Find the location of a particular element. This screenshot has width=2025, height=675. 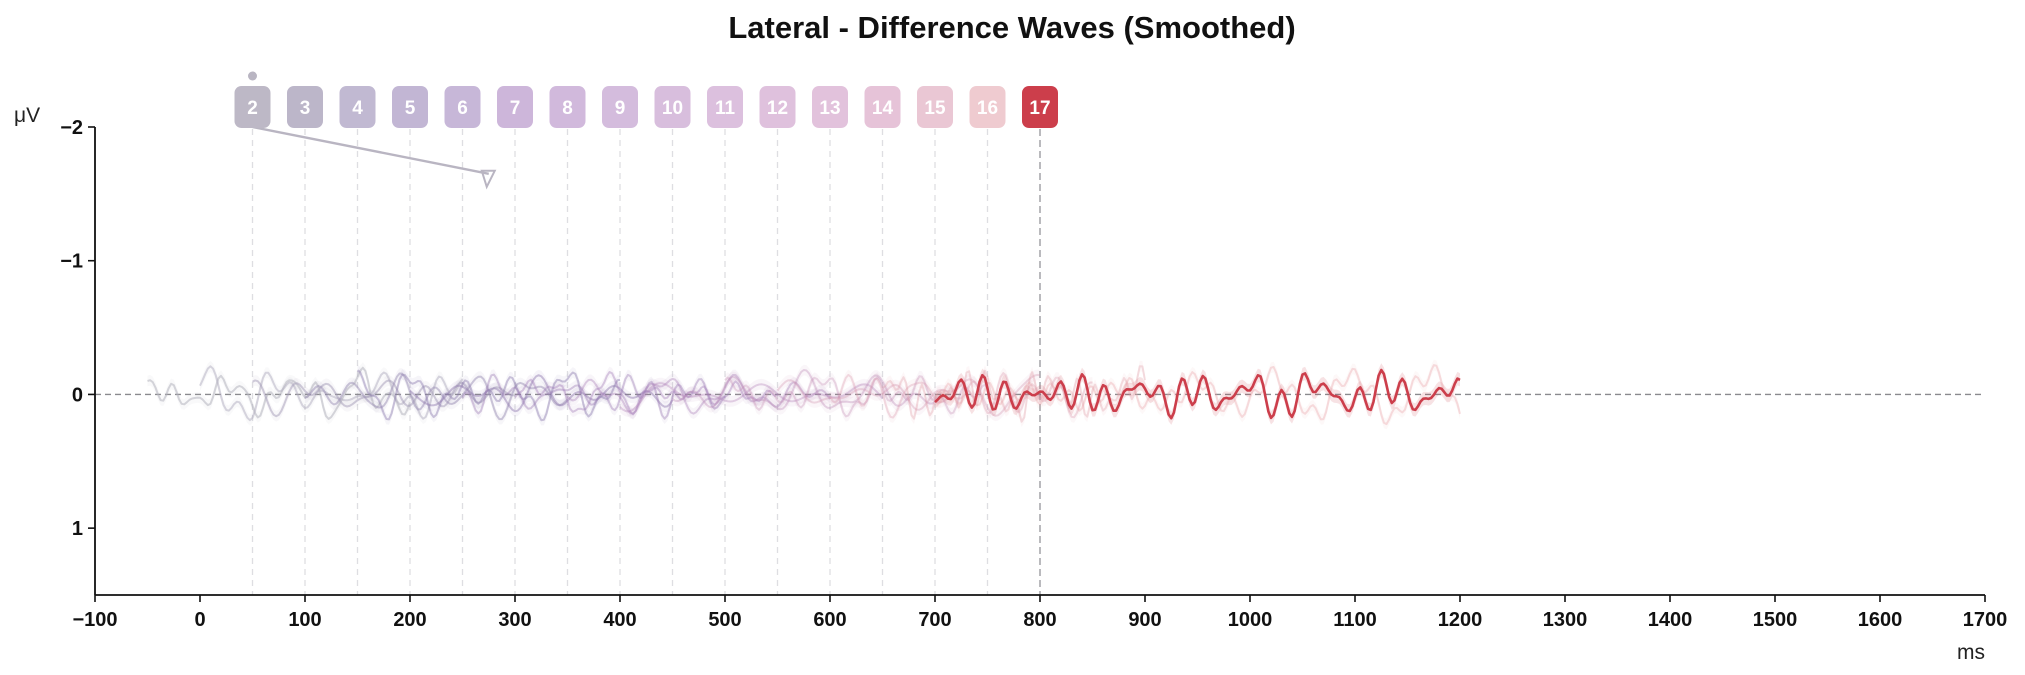

badge-label: 4 is located at coordinates (357, 108).